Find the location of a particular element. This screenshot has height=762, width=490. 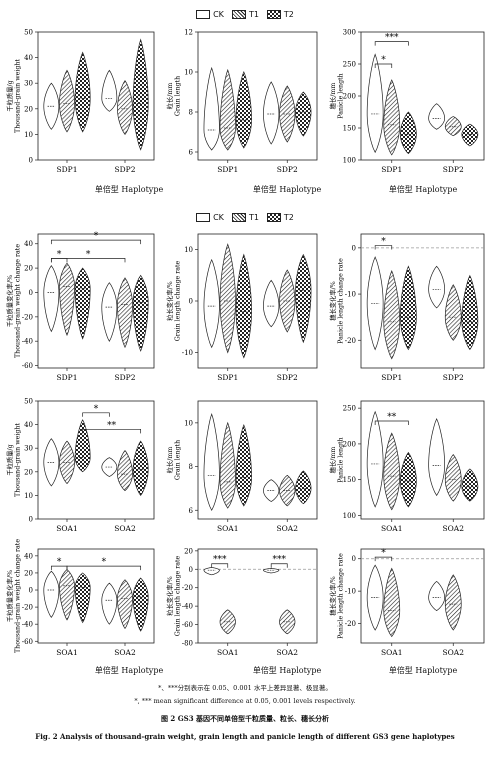

row1-col3-group-label: 单倍型 Haplotype is located at coordinates (423, 189).